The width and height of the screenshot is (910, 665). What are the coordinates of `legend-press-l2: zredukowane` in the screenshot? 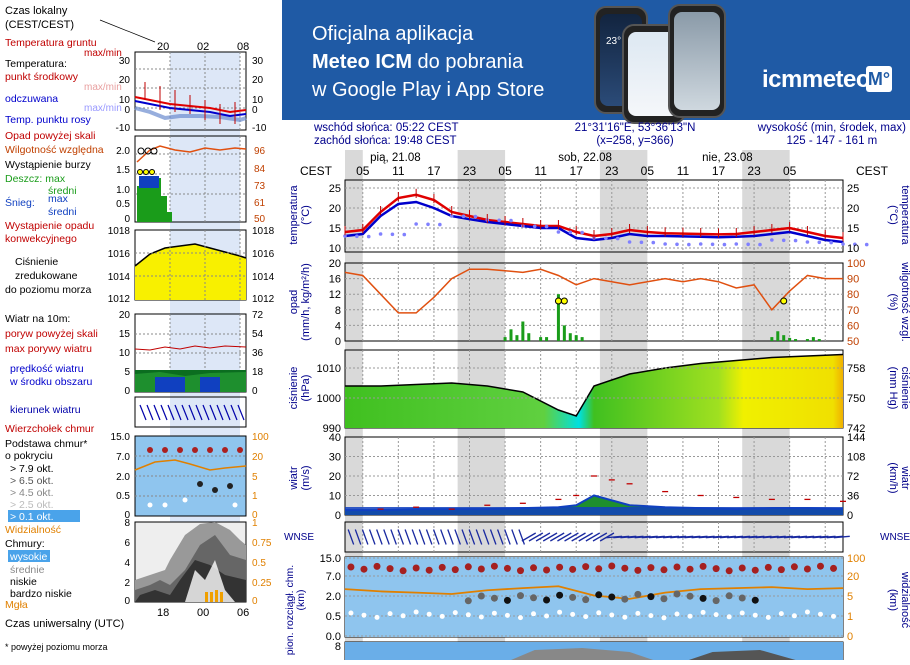 It's located at (46, 276).